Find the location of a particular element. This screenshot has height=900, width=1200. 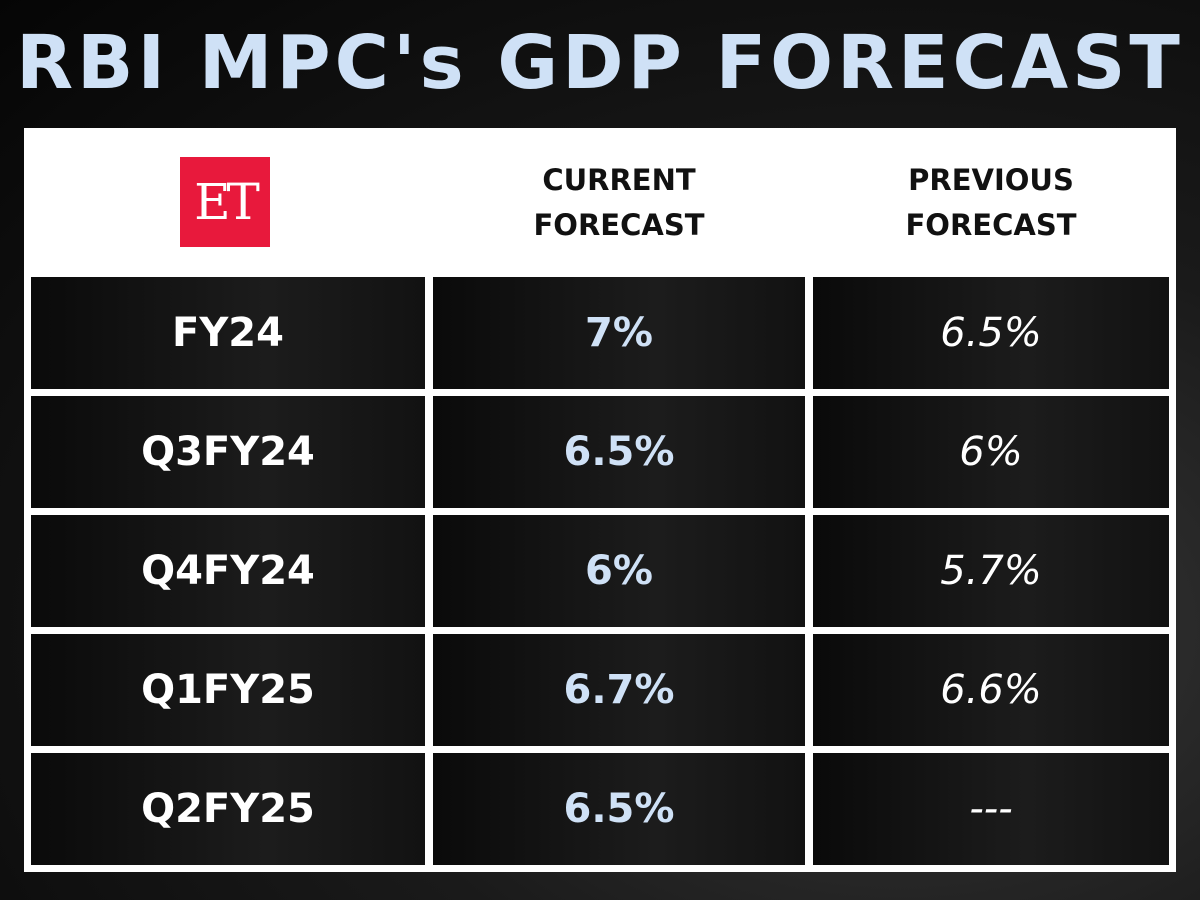

period-cell: Q4FY24 is located at coordinates (228, 571).